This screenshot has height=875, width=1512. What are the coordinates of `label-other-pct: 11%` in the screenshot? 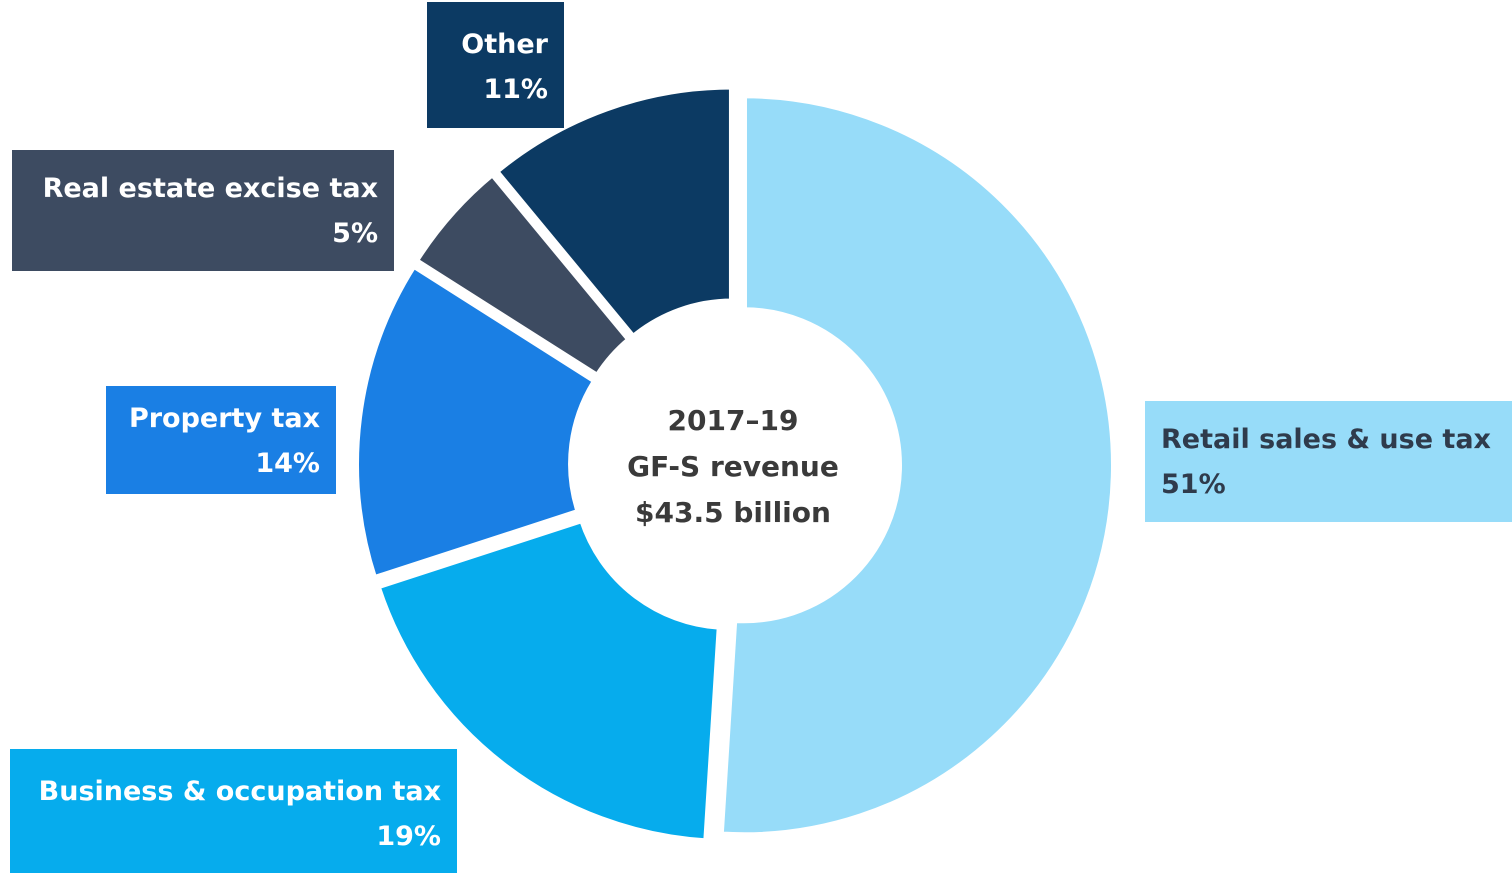 It's located at (515, 89).